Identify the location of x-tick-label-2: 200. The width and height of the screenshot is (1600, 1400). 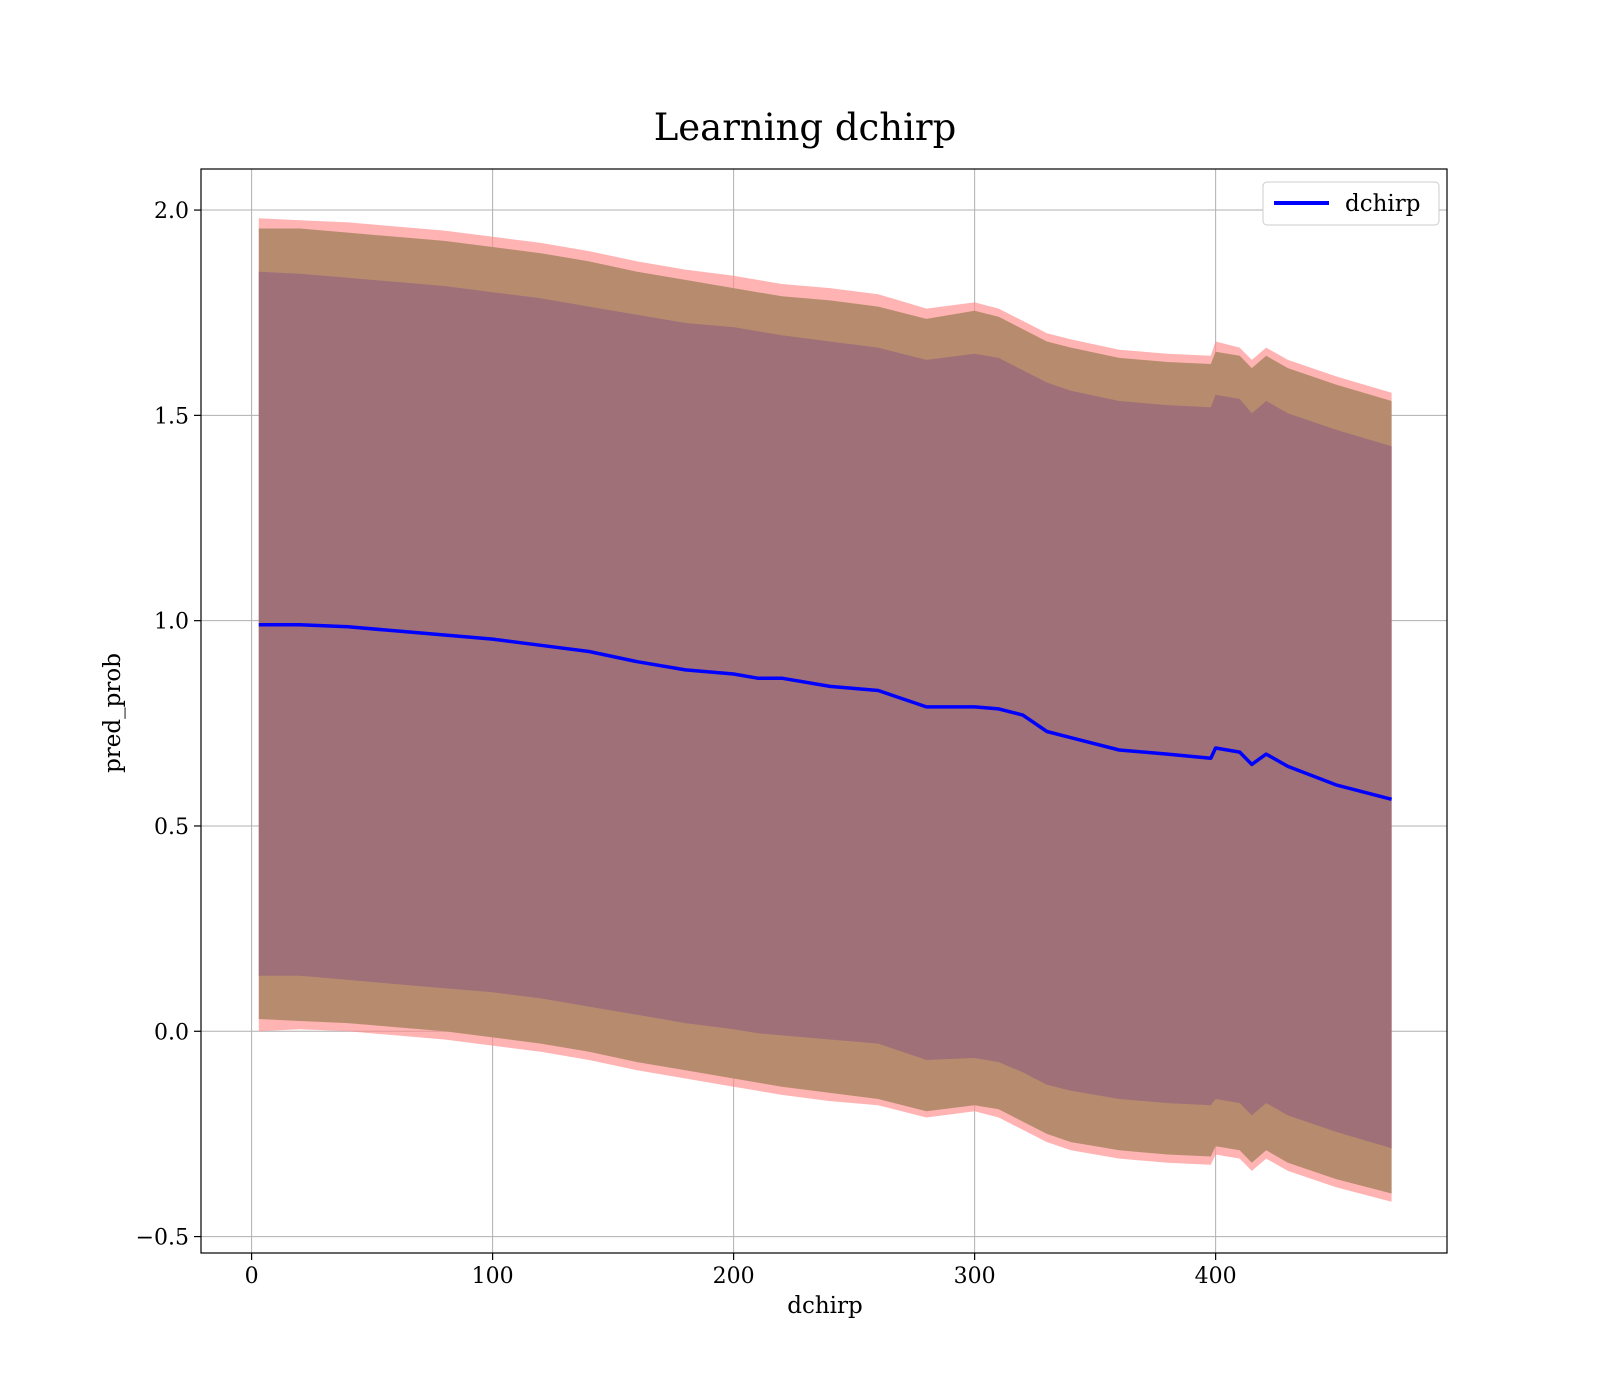
(734, 1276).